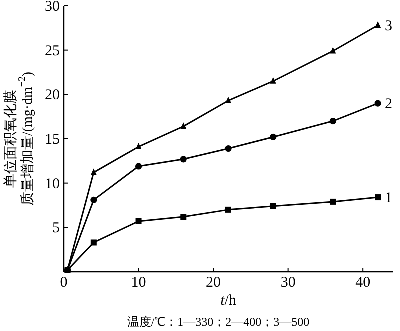 This screenshot has height=331, width=400. What do you see at coordinates (52, 184) in the screenshot?
I see `y-tick-label: 10` at bounding box center [52, 184].